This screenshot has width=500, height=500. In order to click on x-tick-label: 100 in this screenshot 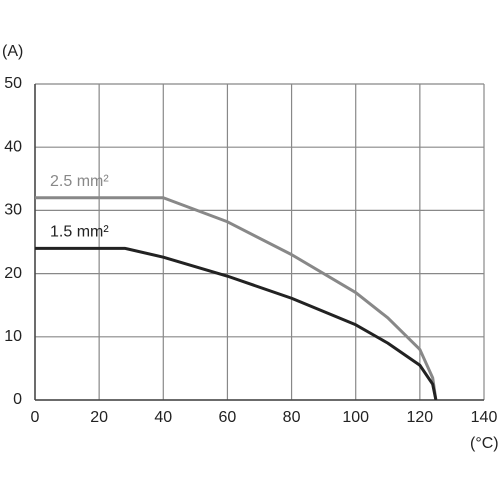, I will do `click(355, 417)`.